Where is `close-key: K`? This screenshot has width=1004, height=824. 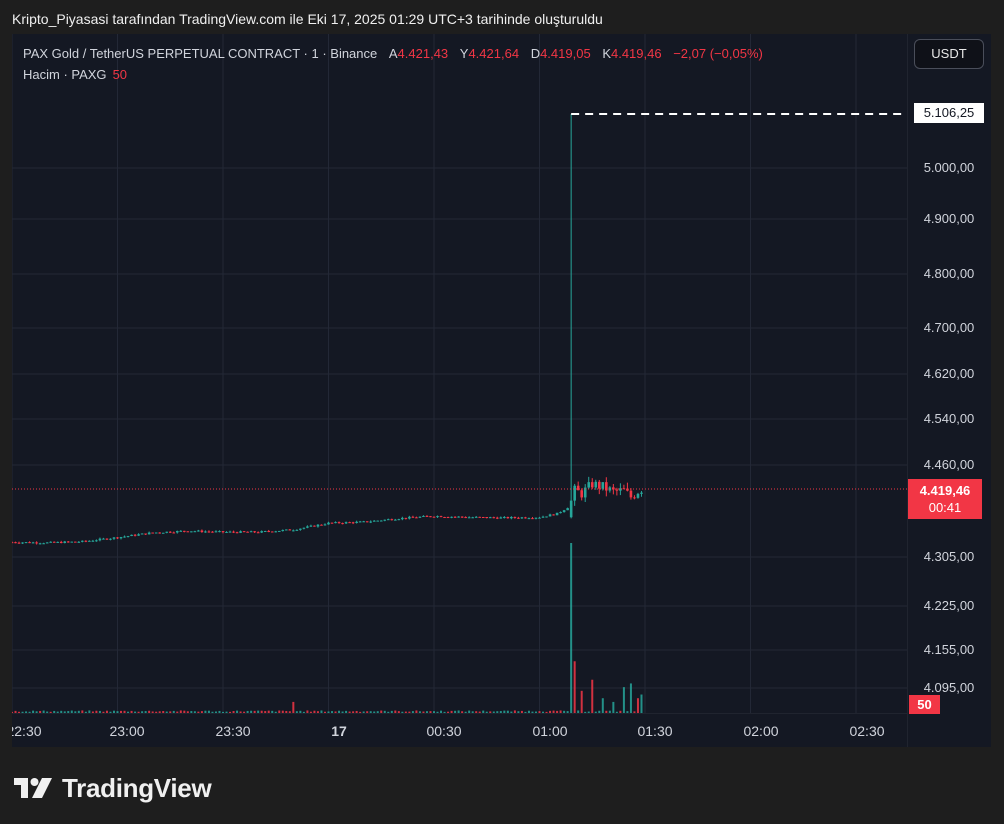 close-key: K is located at coordinates (606, 53).